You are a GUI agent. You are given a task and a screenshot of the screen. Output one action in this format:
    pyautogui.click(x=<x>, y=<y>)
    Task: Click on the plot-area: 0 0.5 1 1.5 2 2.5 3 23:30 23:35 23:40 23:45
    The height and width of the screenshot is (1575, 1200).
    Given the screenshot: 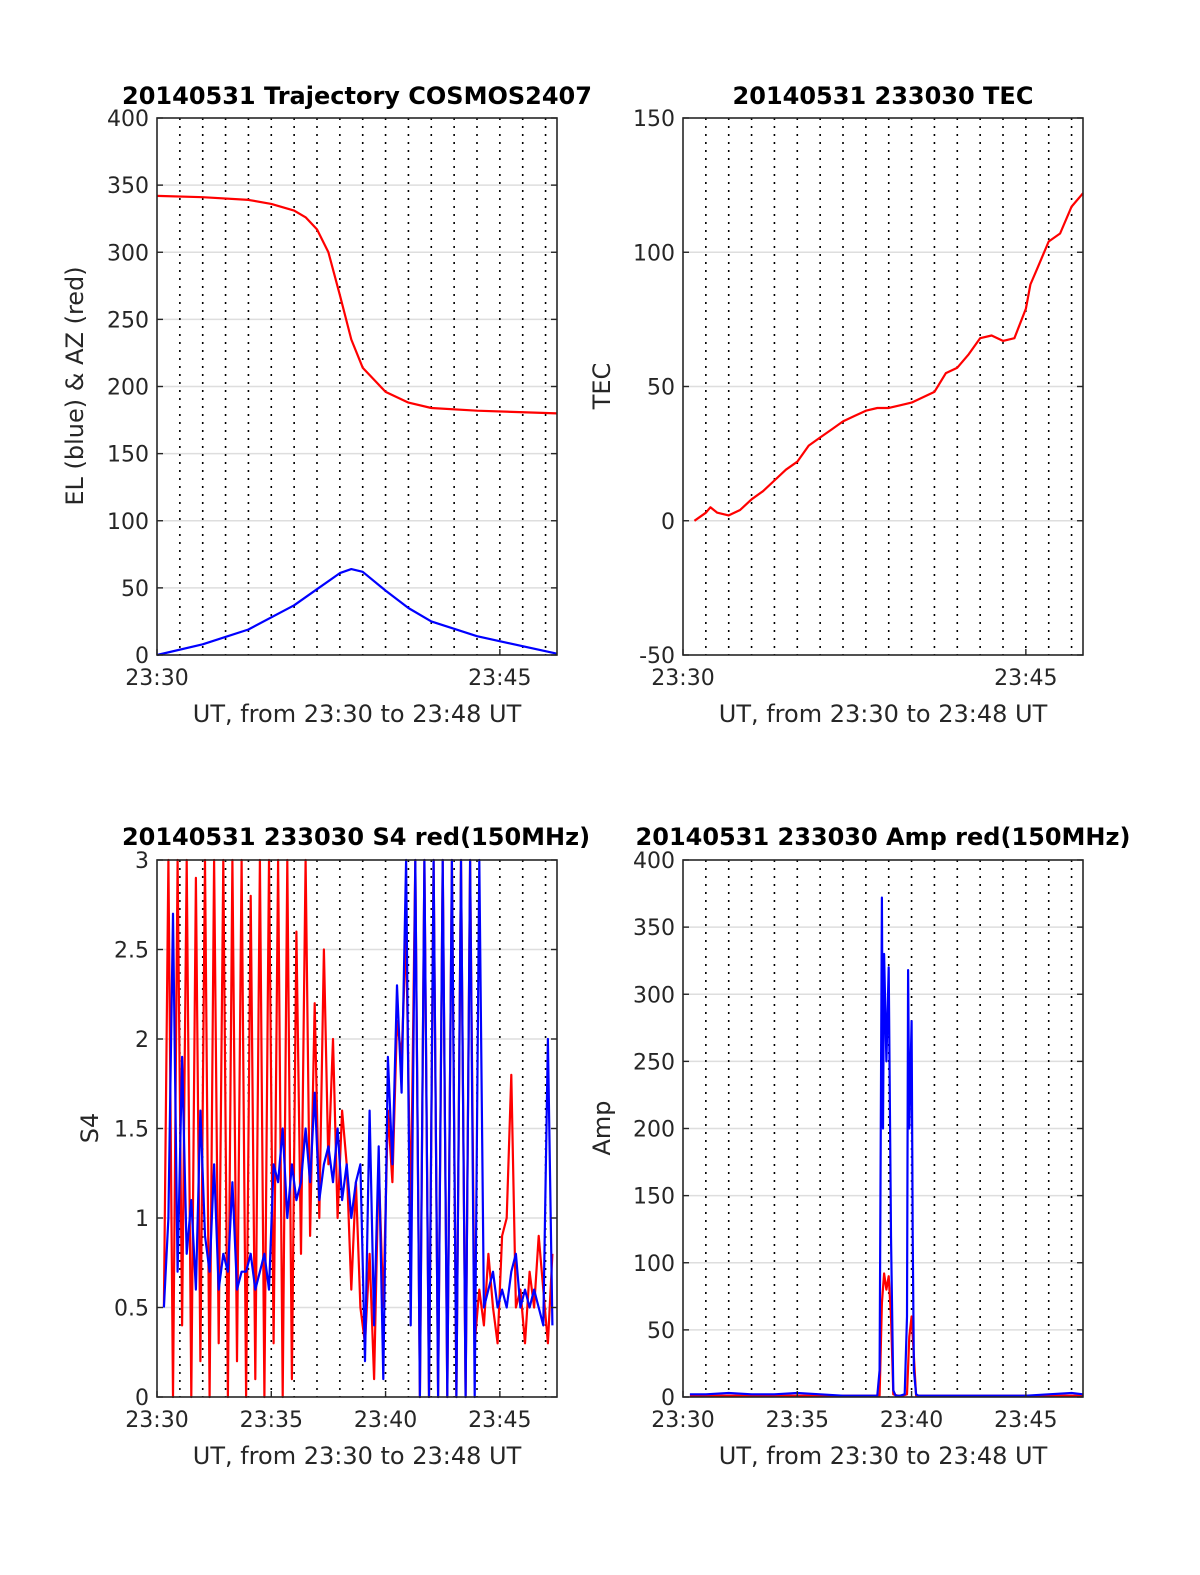 What is the action you would take?
    pyautogui.click(x=336, y=1141)
    